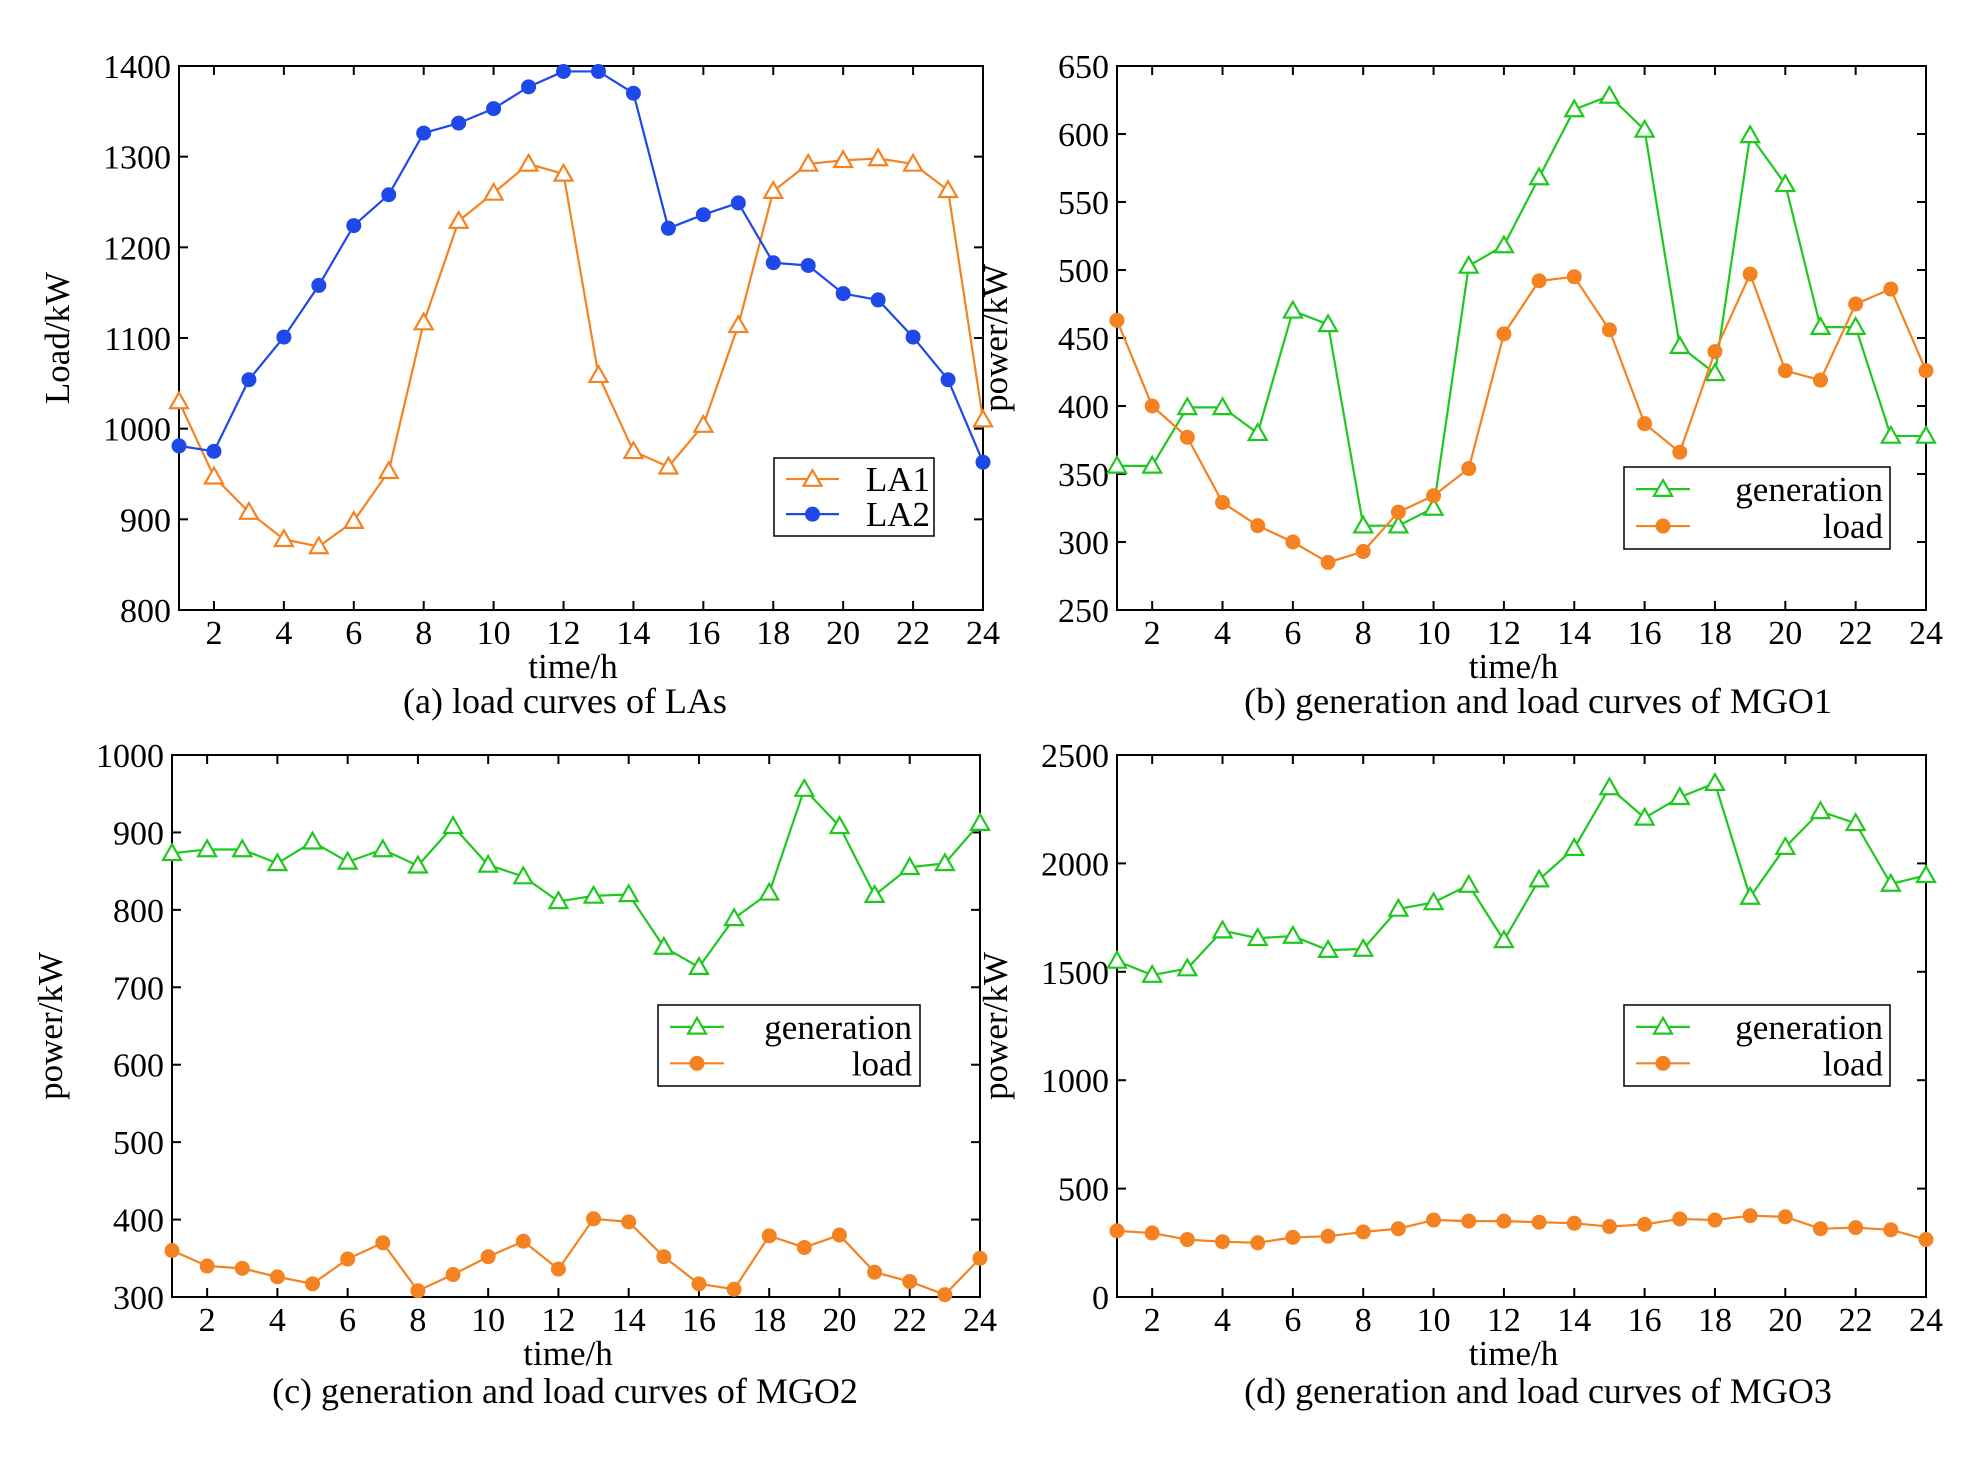 This screenshot has height=1459, width=1976. Describe the element at coordinates (1538, 701) in the screenshot. I see `chart-caption: (b) generation and load curves of MGO1` at that location.